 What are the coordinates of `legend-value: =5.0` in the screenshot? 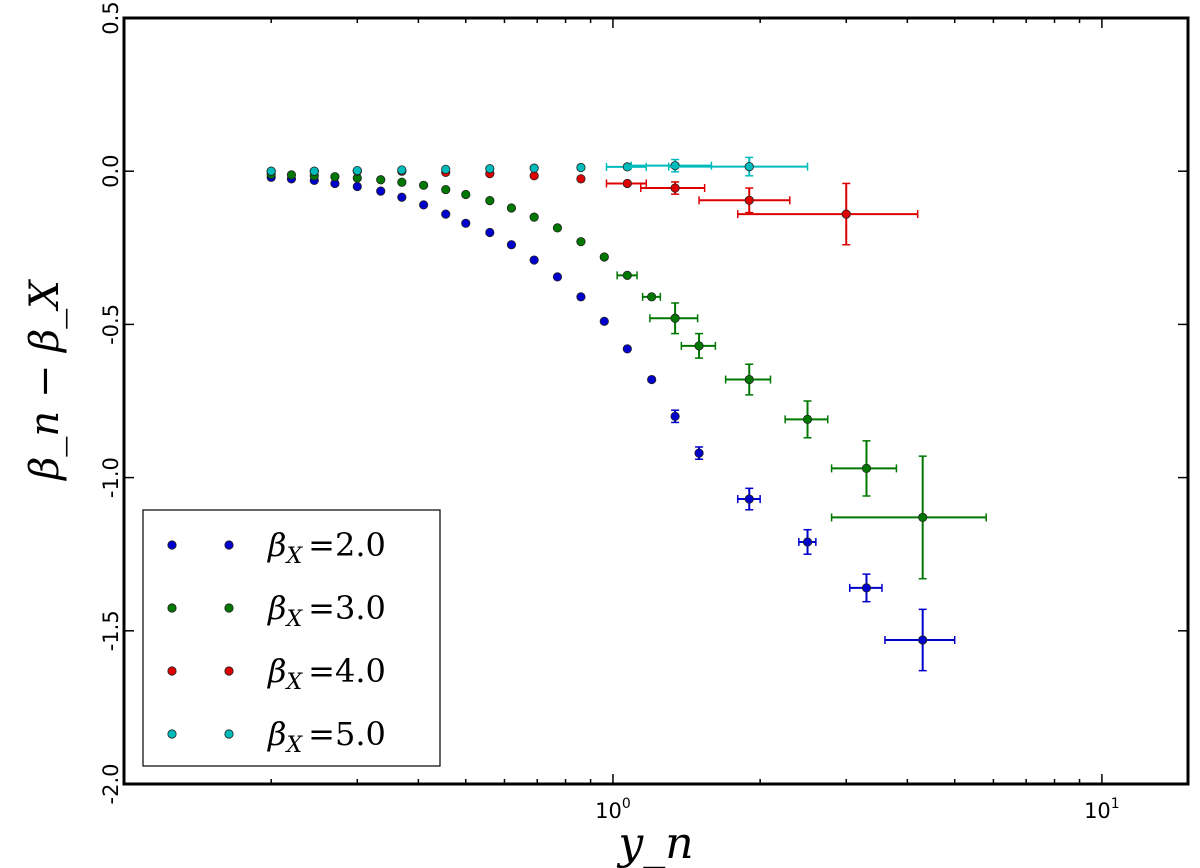 It's located at (347, 734).